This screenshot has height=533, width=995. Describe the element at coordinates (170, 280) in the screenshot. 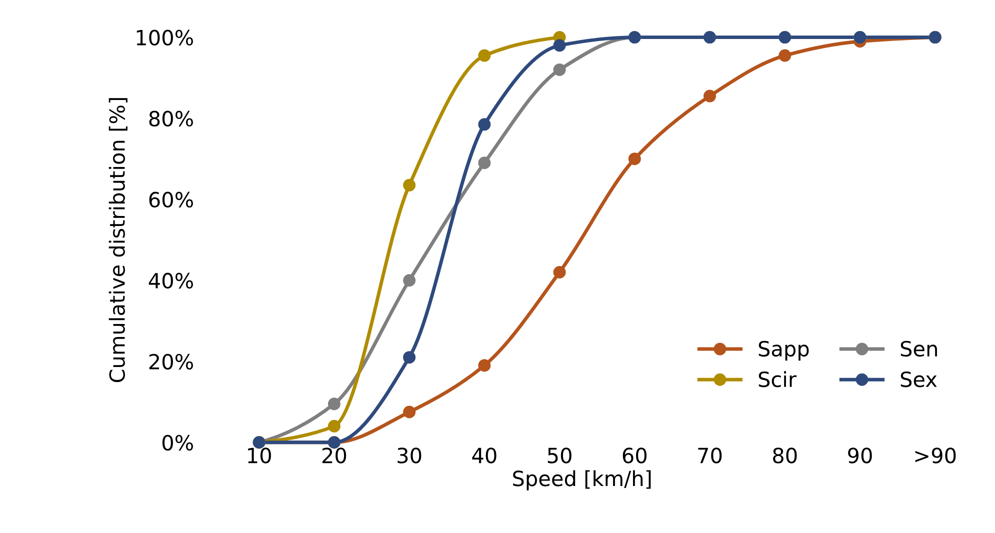

I see `y-tick-label: 40%` at that location.